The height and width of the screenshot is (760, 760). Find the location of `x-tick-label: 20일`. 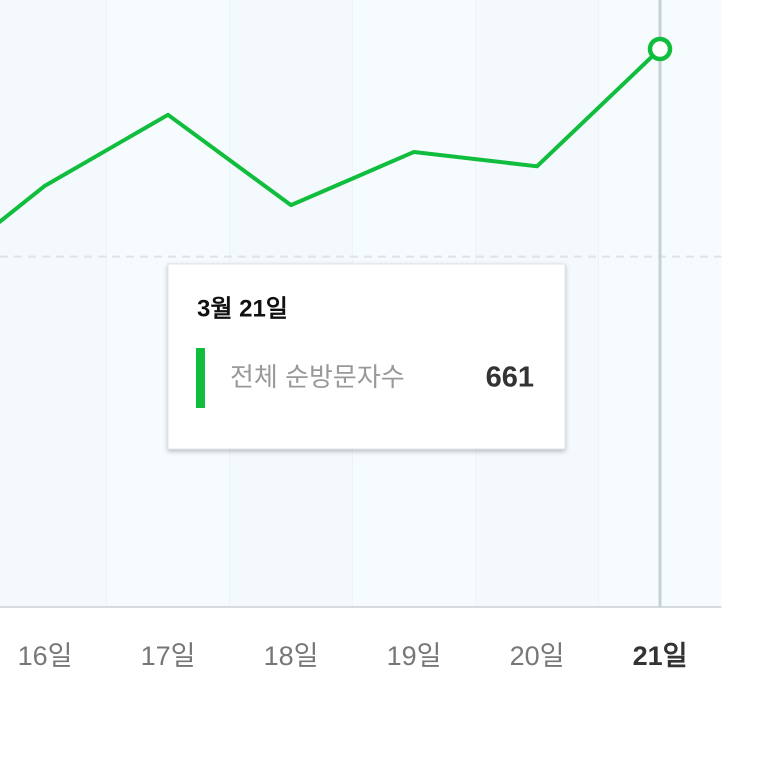

x-tick-label: 20일 is located at coordinates (537, 656).